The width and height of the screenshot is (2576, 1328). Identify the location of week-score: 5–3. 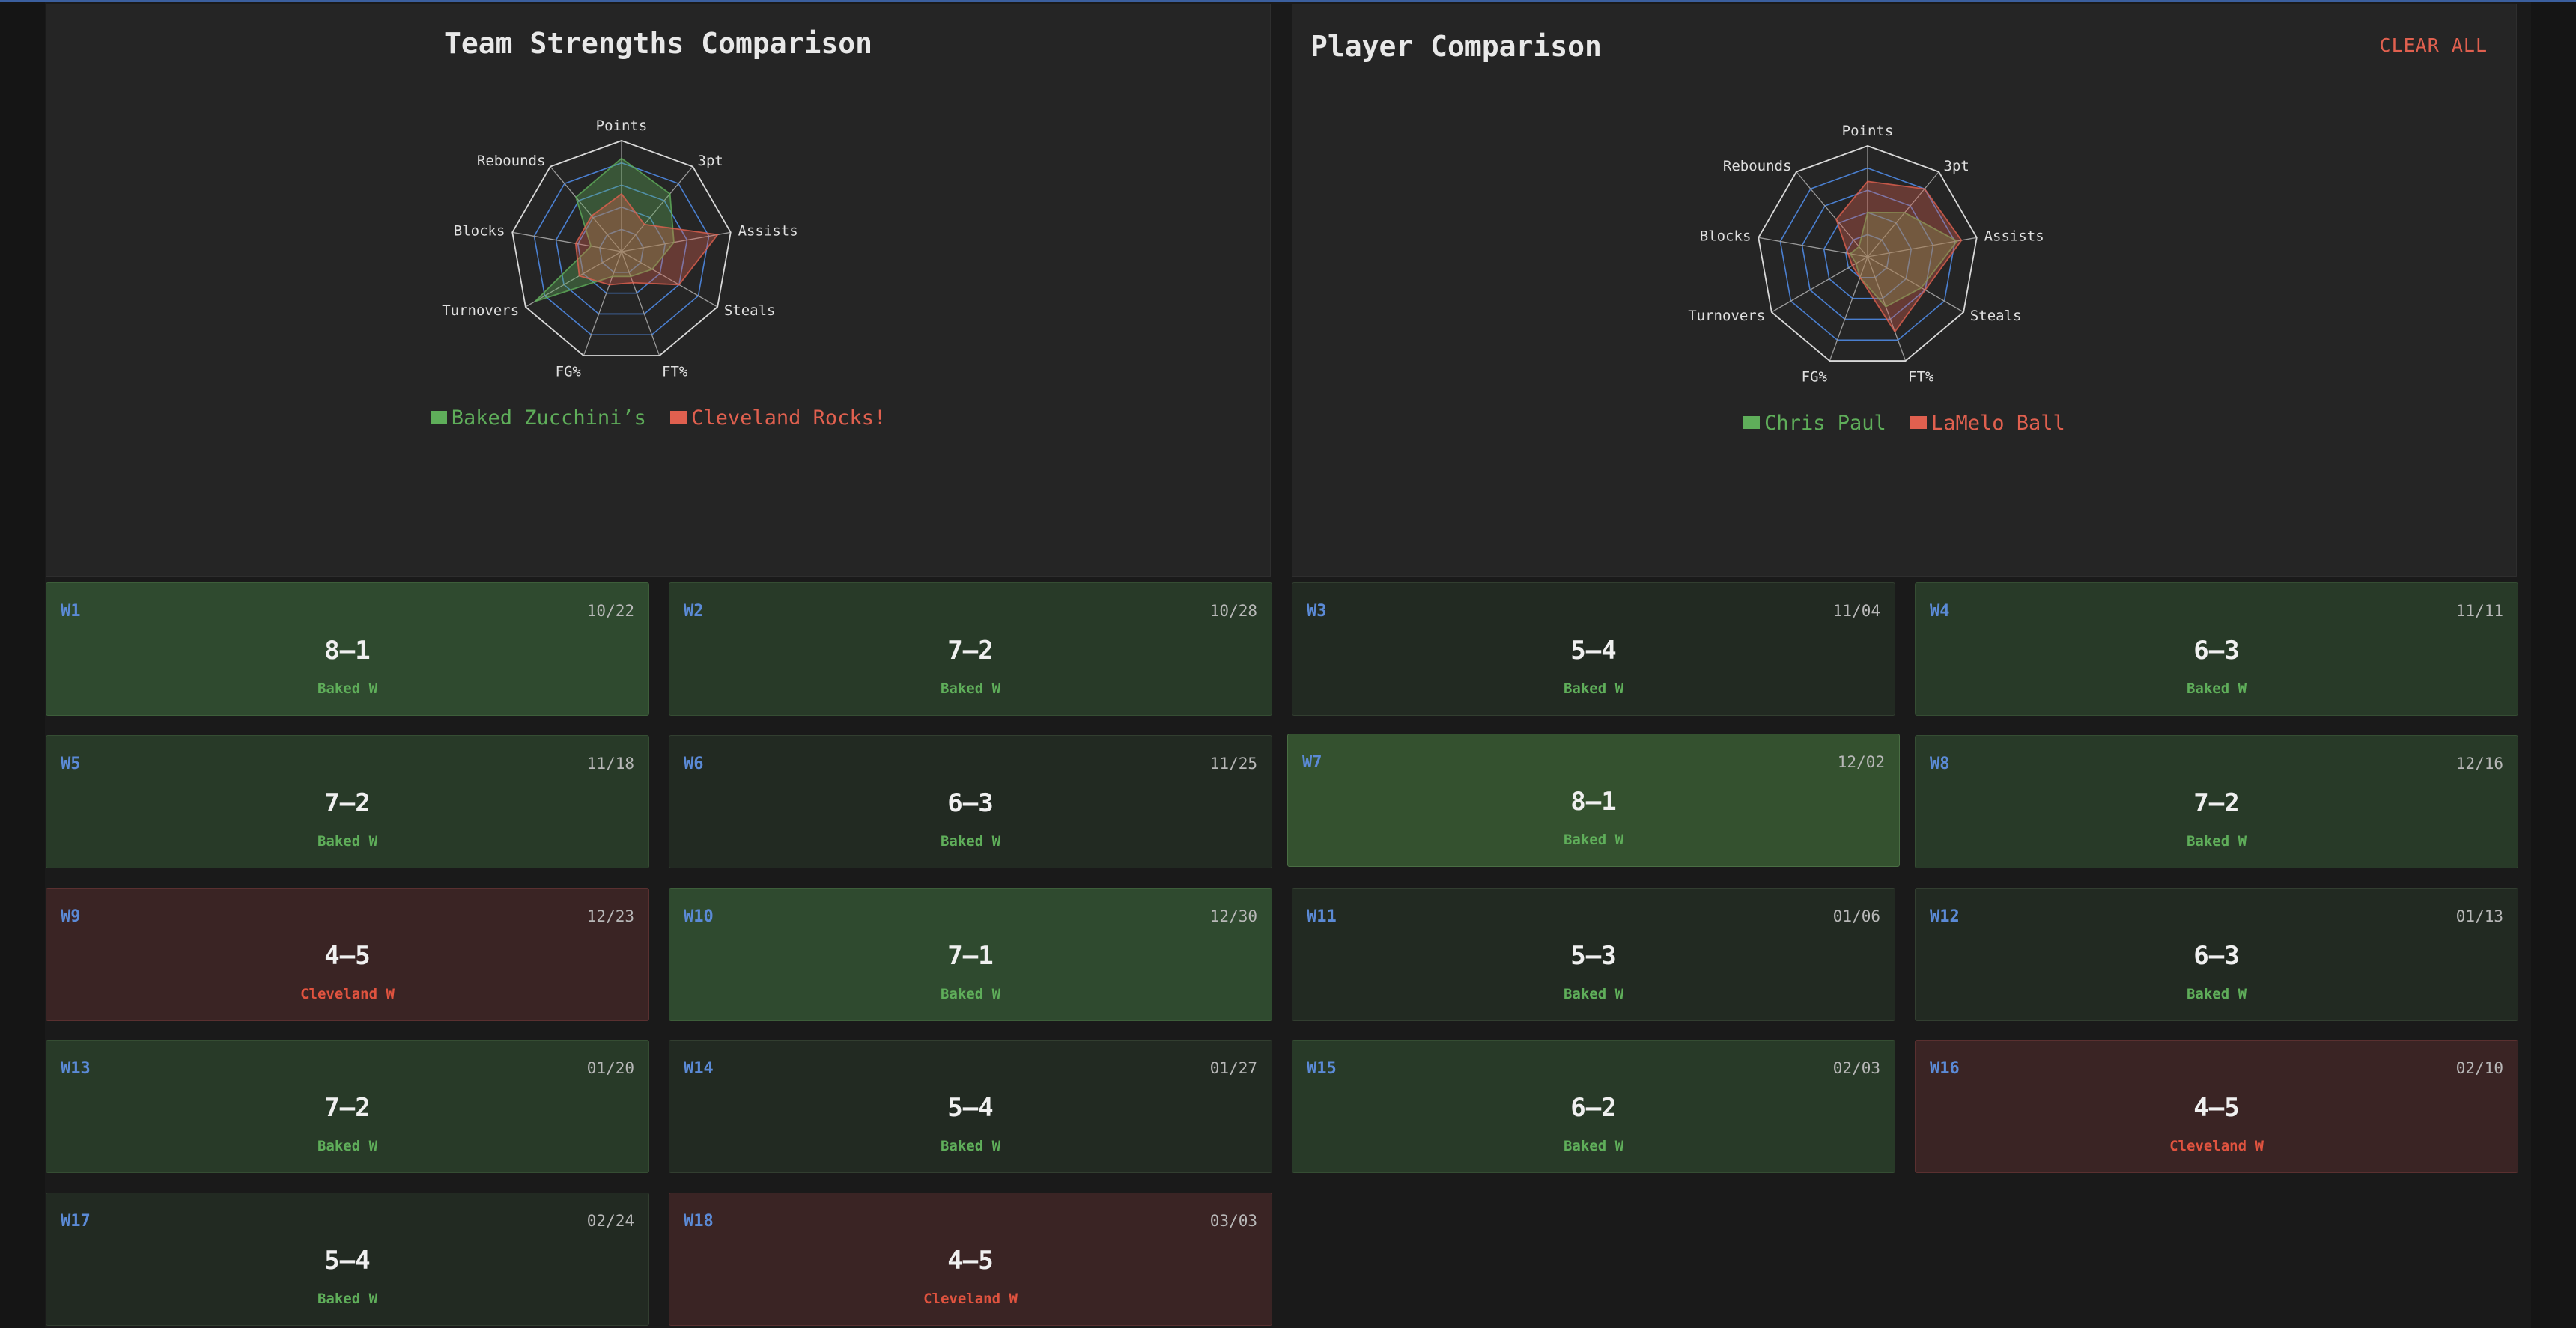
(1593, 956).